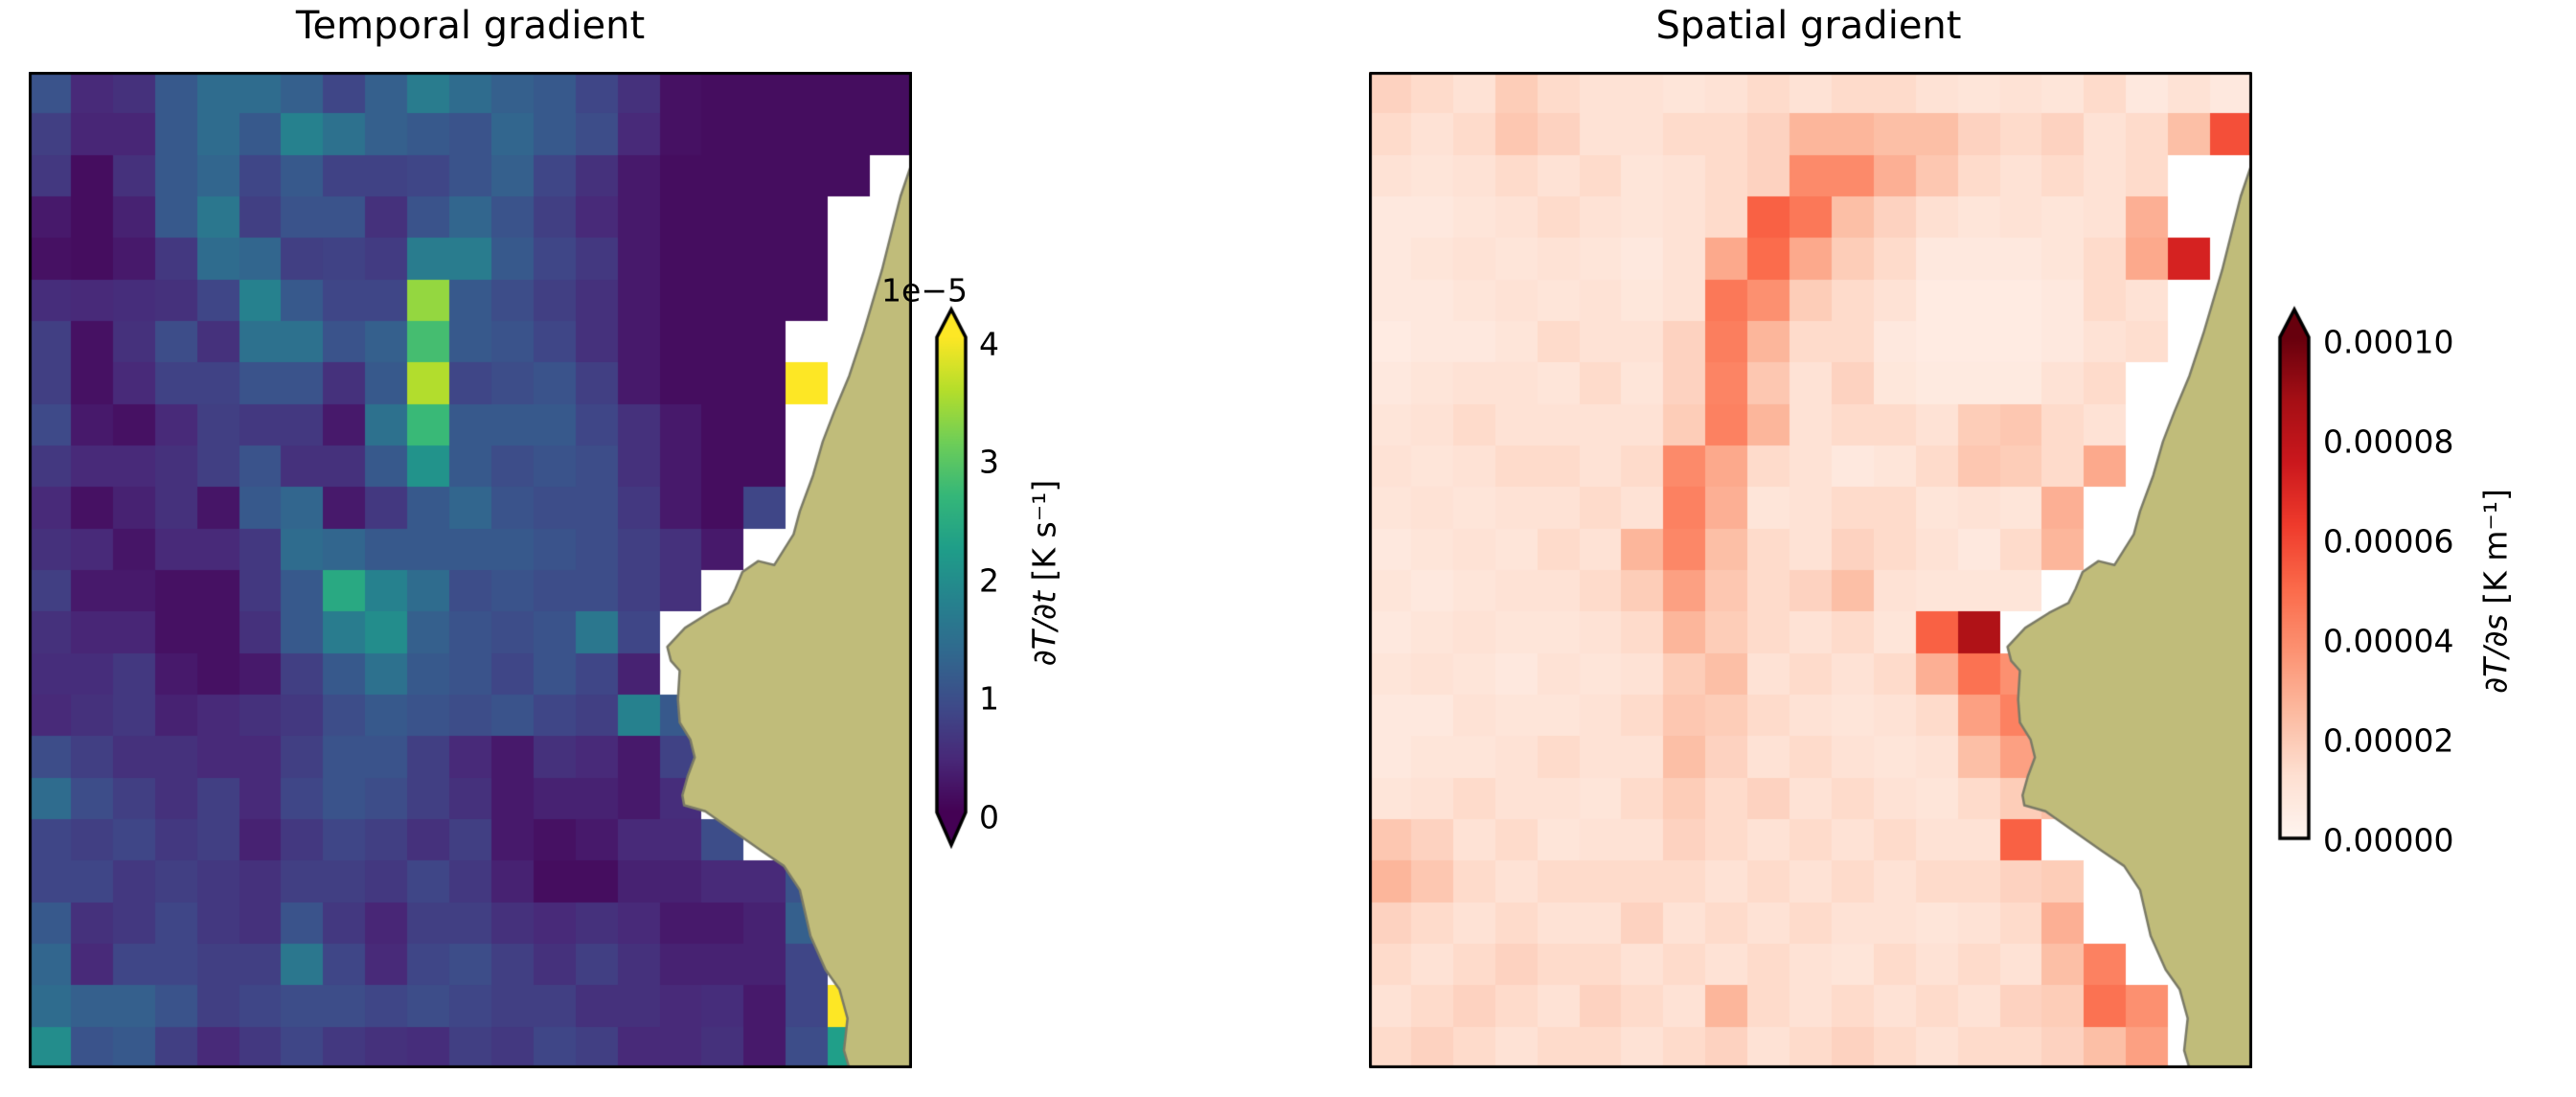 The width and height of the screenshot is (2576, 1097). What do you see at coordinates (924, 290) in the screenshot?
I see `colorbar-offset-label: 1e−5` at bounding box center [924, 290].